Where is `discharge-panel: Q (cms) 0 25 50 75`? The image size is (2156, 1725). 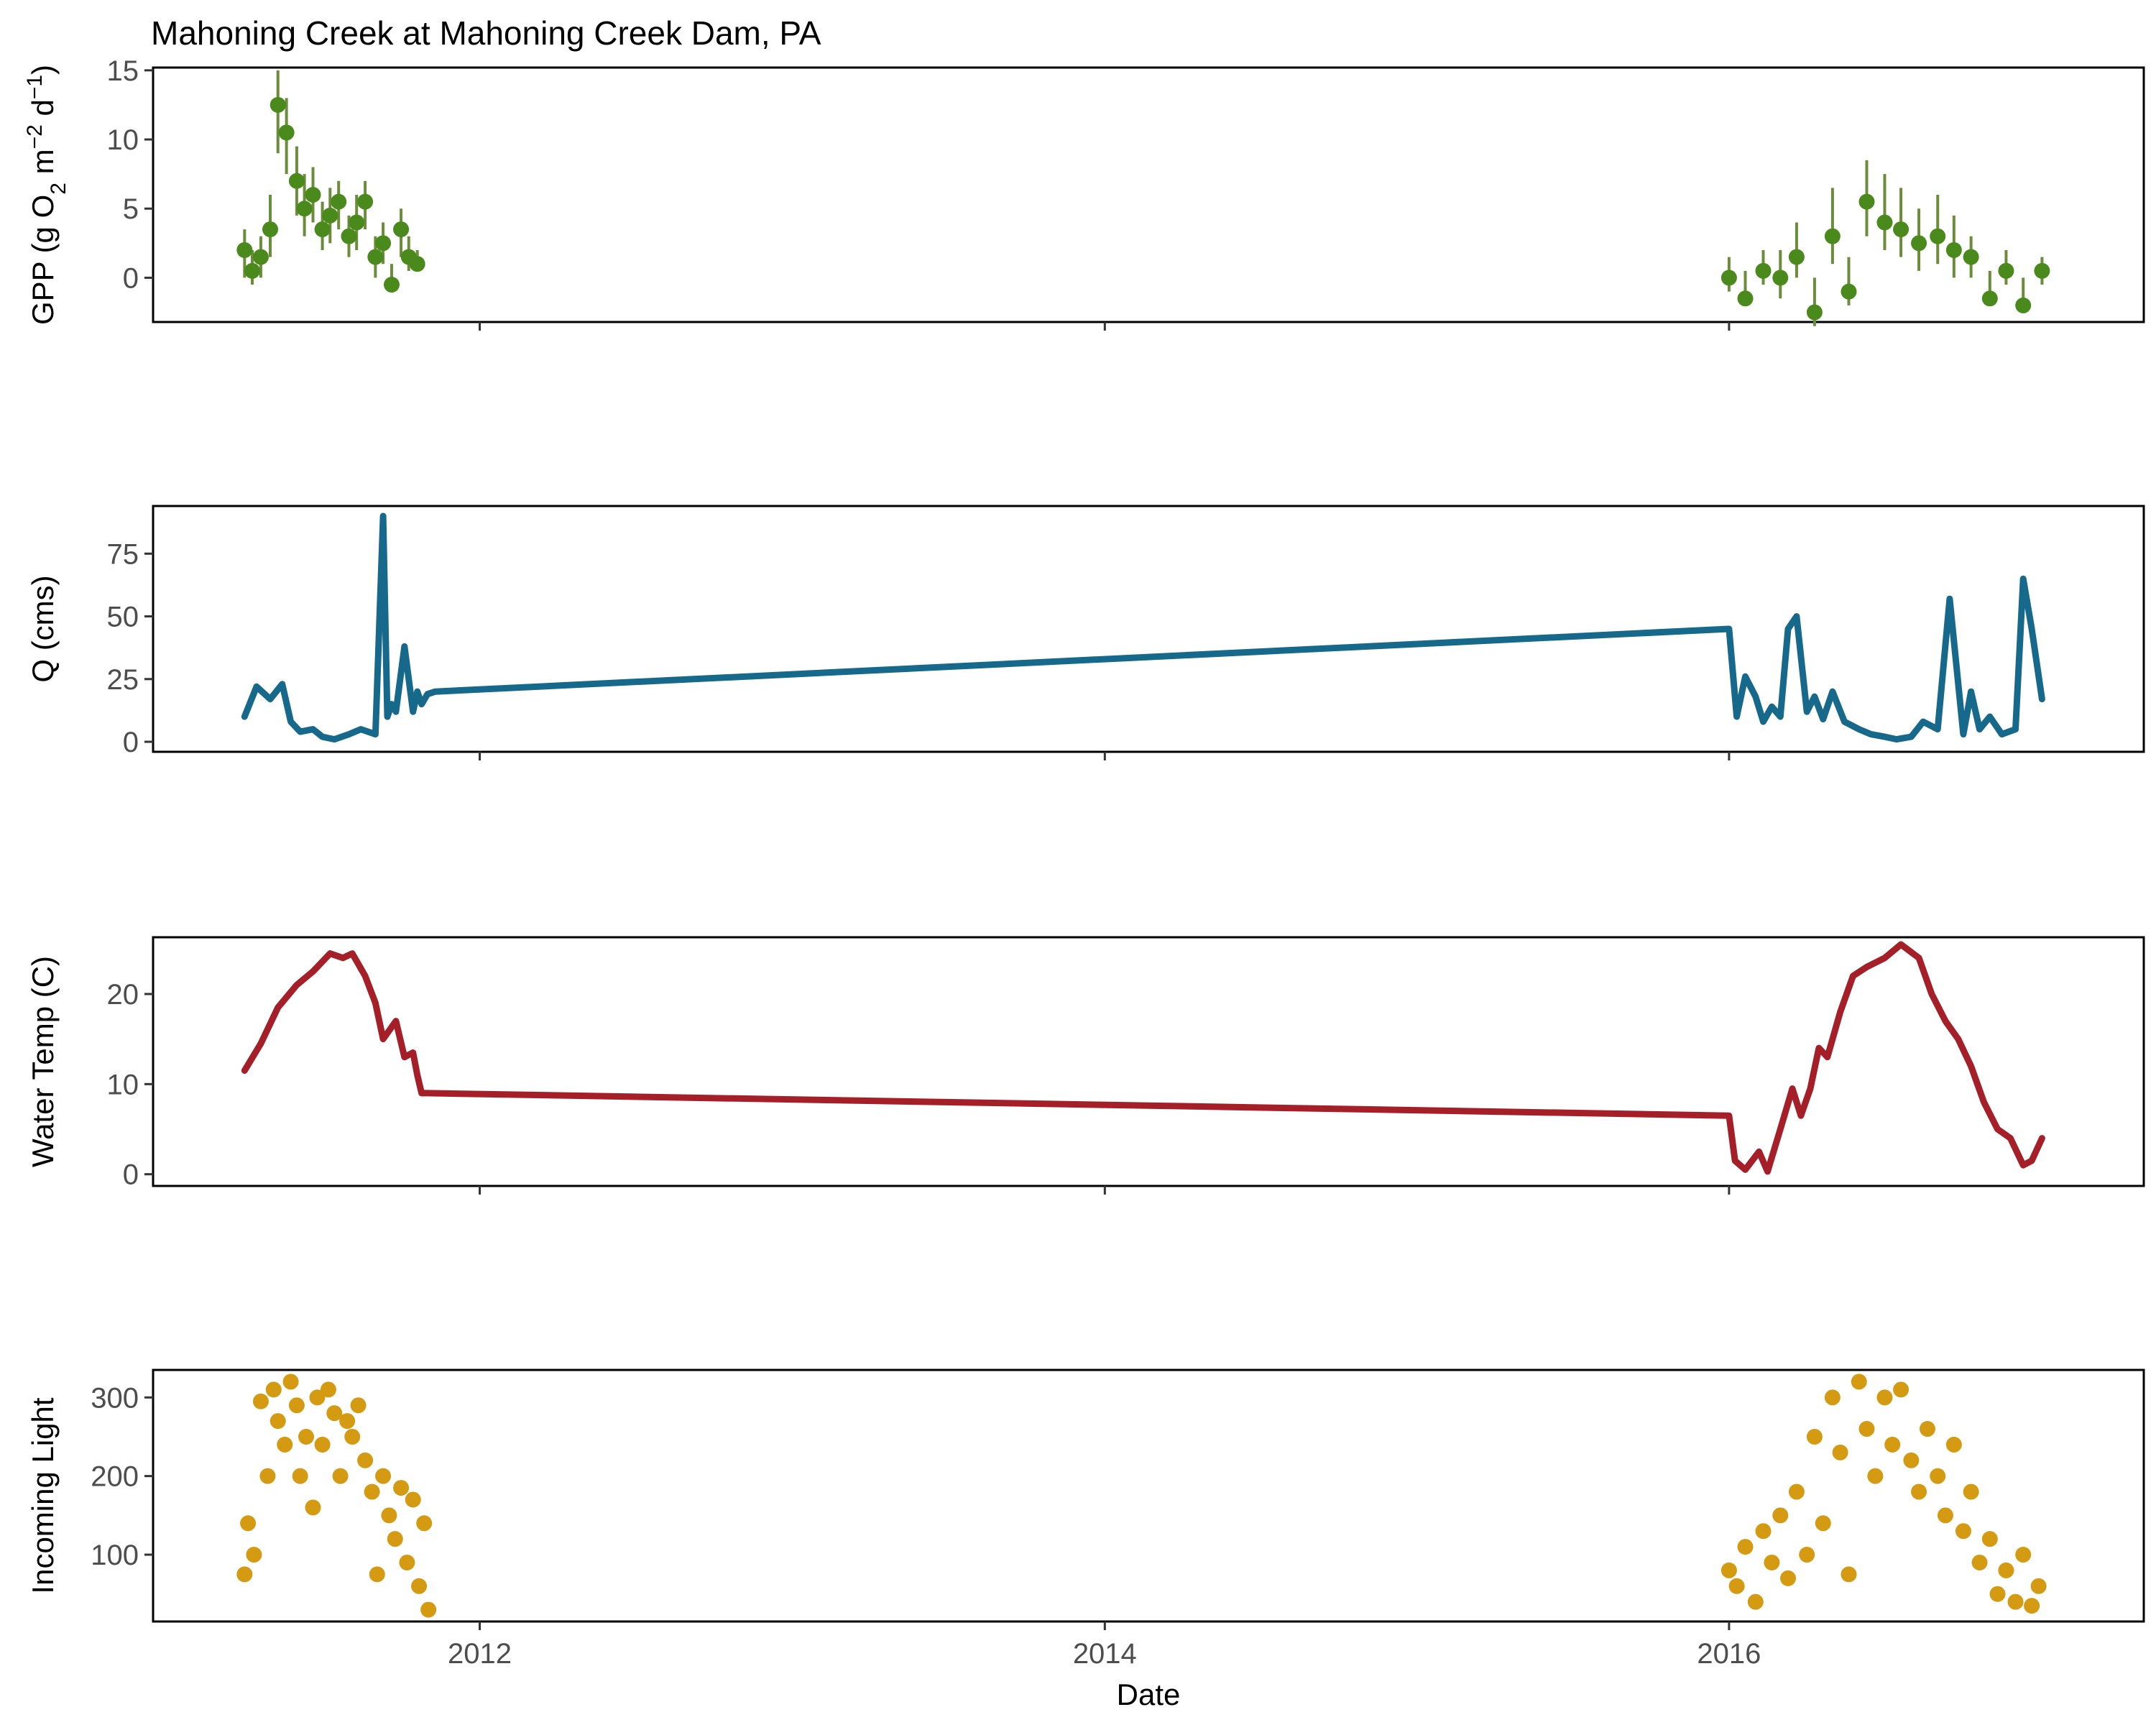
discharge-panel: Q (cms) 0 25 50 75 is located at coordinates (1085, 632).